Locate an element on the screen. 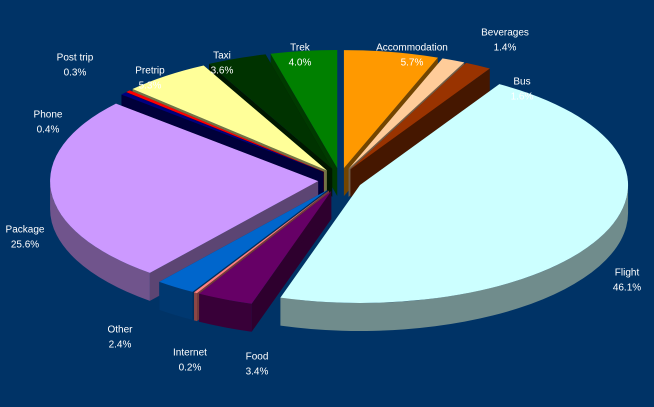  slice-label: Post trip is located at coordinates (75, 58).